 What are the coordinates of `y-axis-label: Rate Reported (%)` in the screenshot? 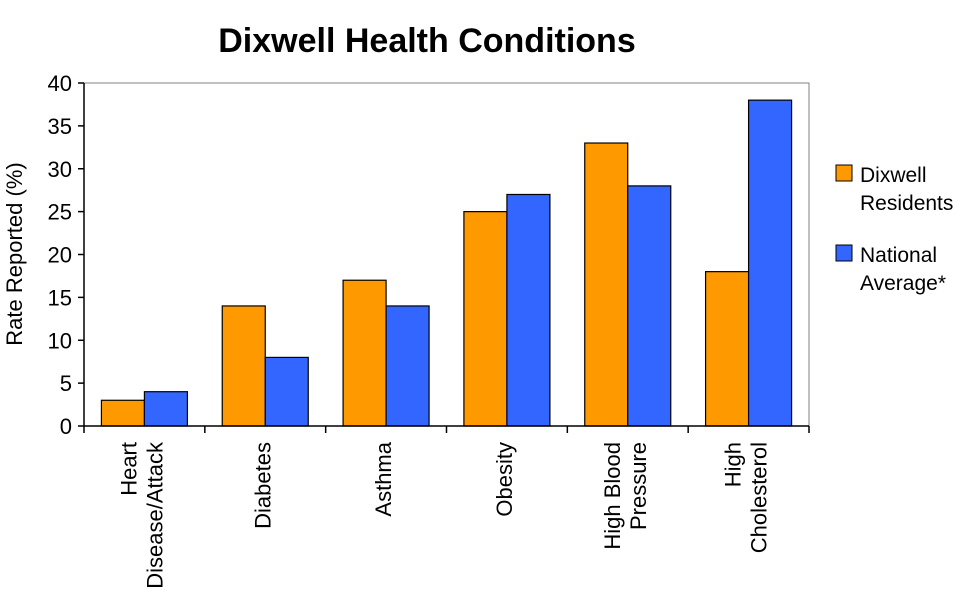 It's located at (14, 253).